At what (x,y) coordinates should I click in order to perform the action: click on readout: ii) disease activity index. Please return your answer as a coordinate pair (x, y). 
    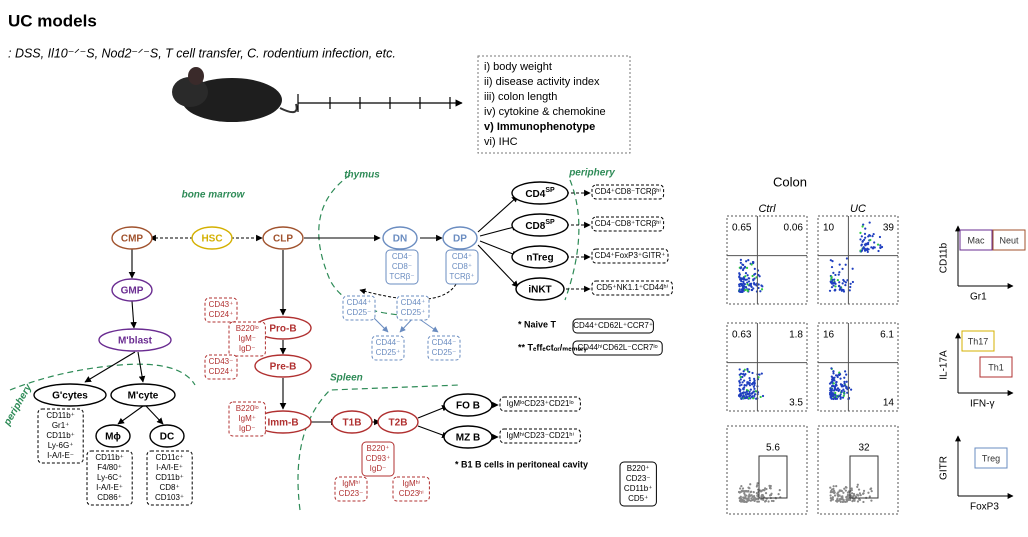
    Looking at the image, I should click on (542, 82).